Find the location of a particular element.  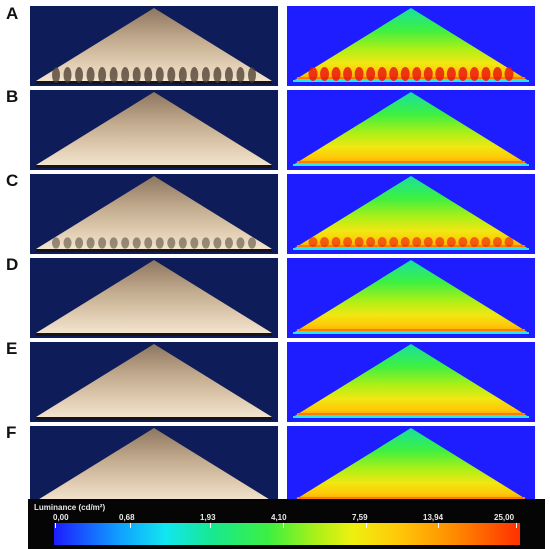

row-label-c: C is located at coordinates (12, 180).